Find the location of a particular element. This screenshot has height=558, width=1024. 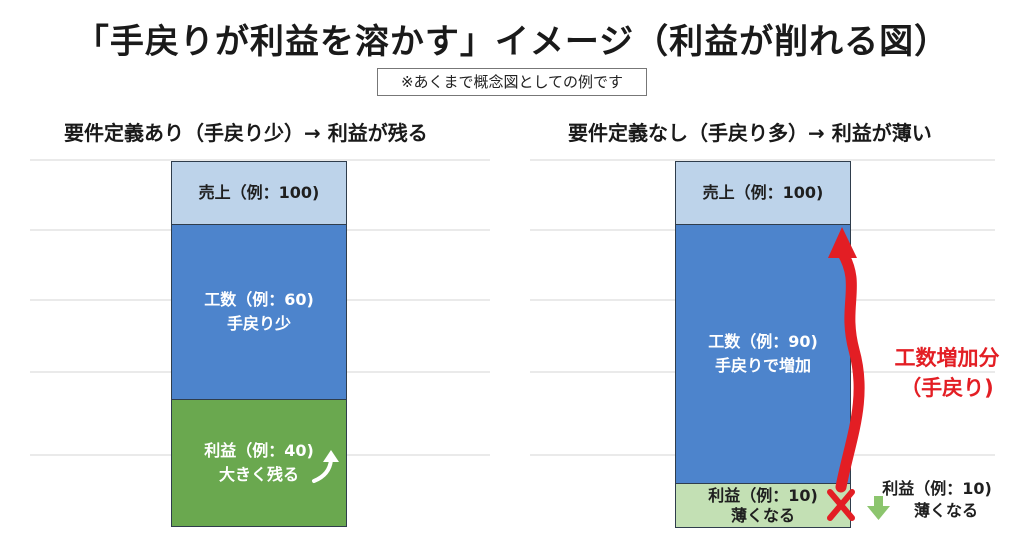

red-x-icon is located at coordinates (841, 505).